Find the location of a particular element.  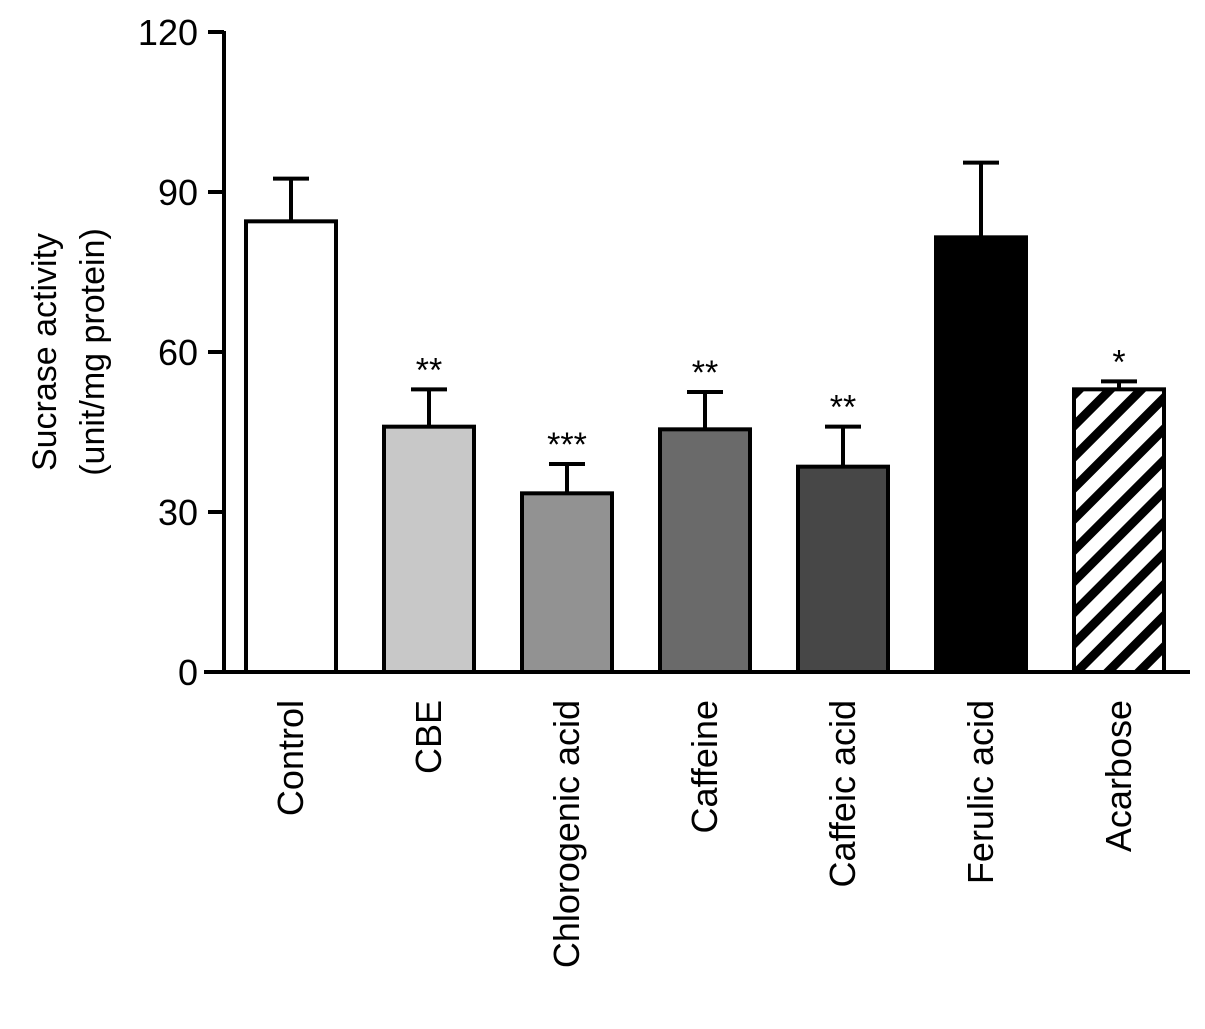

bar-group: *** is located at coordinates (567, 550).